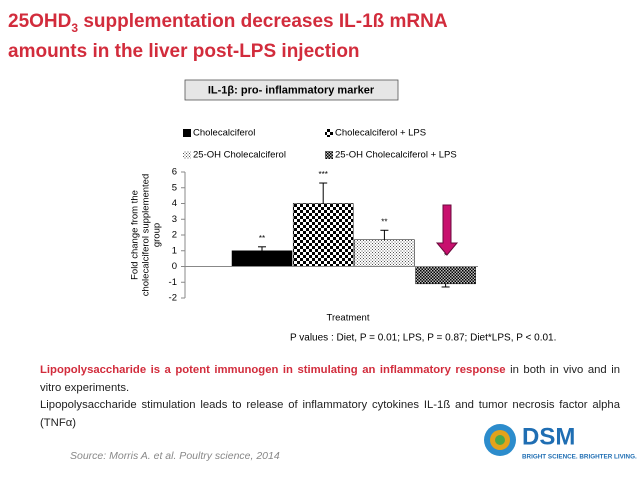  I want to click on logo: DSM BRIGHT SCIENCE. BRIGHTER LIVING., so click(560, 442).